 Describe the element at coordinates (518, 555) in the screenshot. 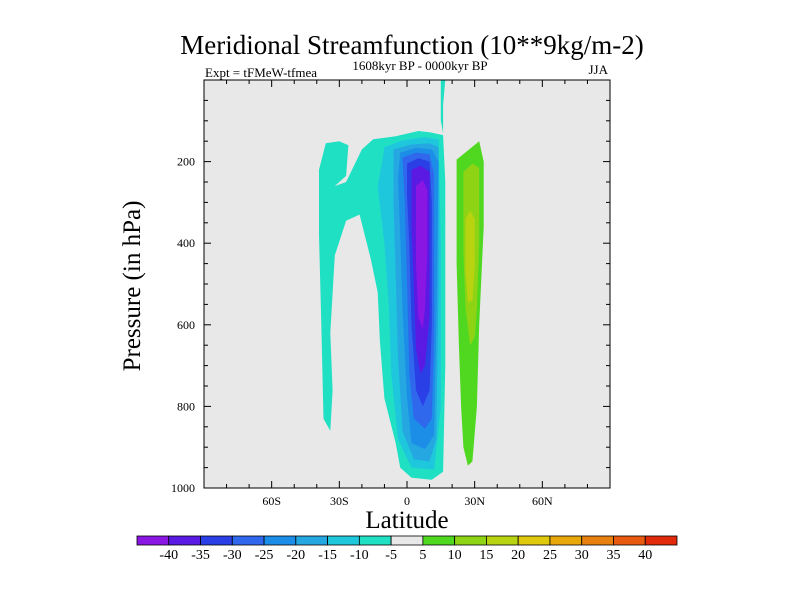

I see `colorbar-label: 20` at that location.